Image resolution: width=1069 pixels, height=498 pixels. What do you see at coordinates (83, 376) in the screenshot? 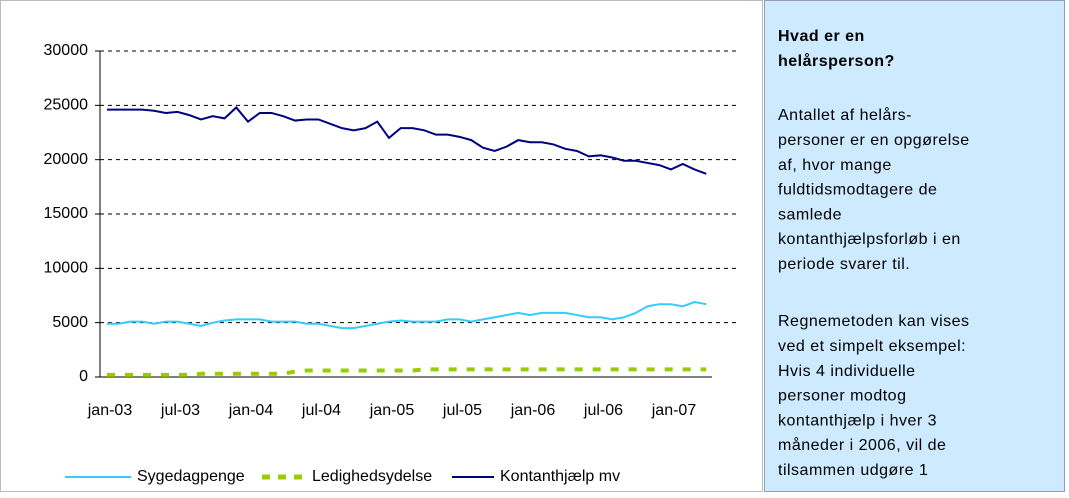
I see `y-tick-label: 0` at bounding box center [83, 376].